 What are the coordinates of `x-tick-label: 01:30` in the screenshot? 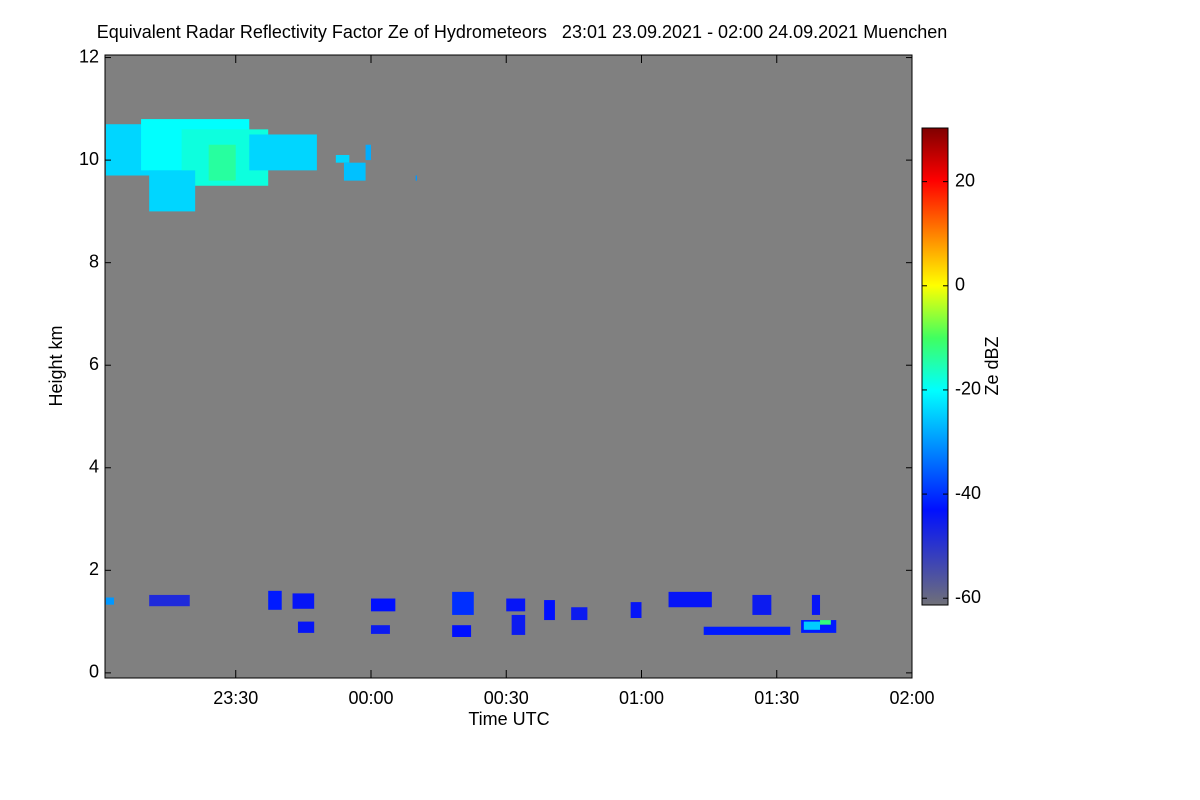 It's located at (776, 698).